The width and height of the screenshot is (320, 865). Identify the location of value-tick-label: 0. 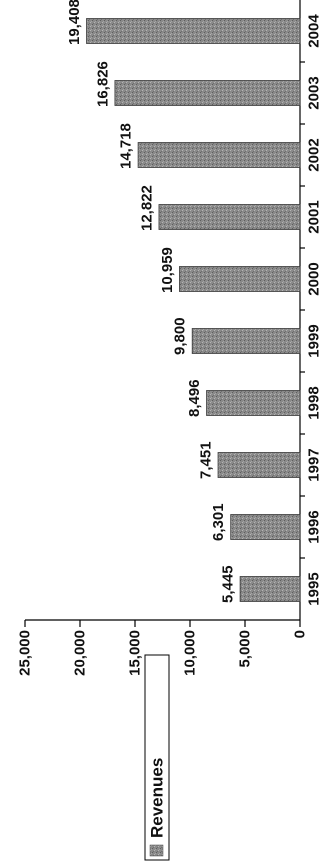
(300, 634).